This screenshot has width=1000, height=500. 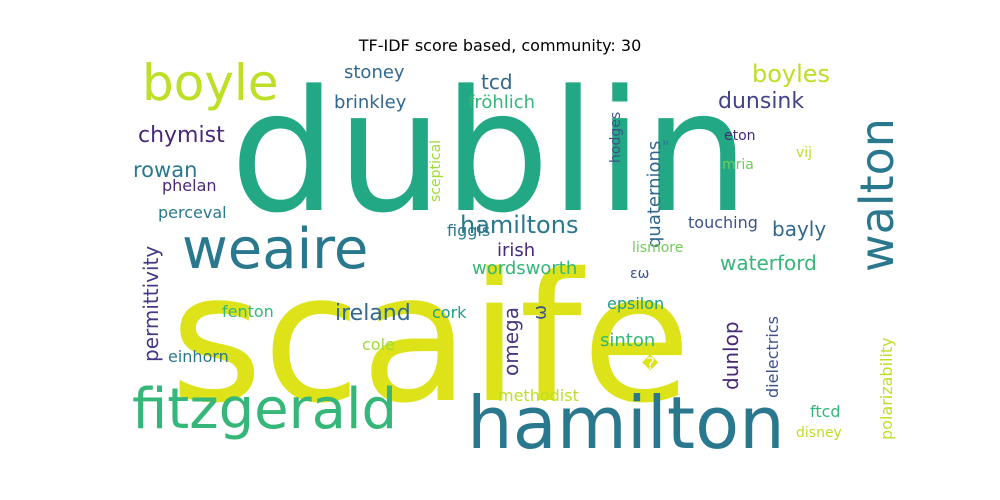 I want to click on word-33: omega, so click(x=511, y=341).